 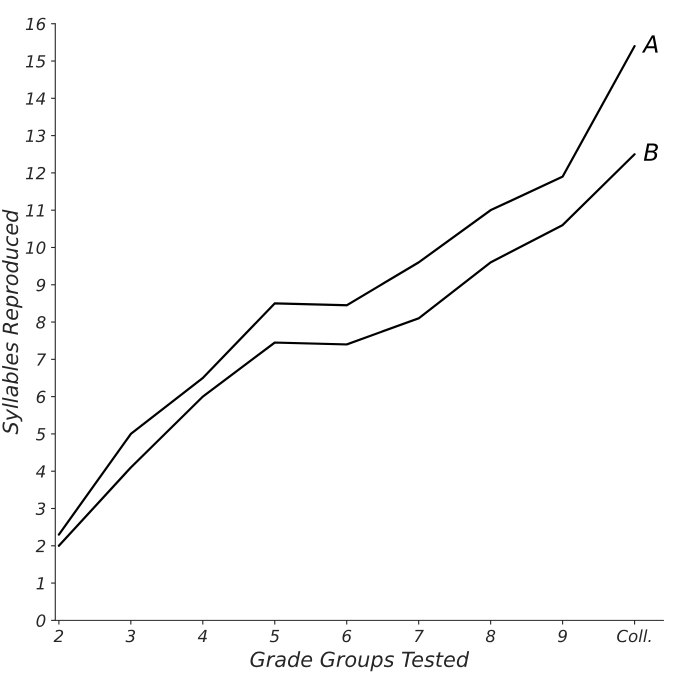 What do you see at coordinates (41, 434) in the screenshot?
I see `y-tick-label: 5` at bounding box center [41, 434].